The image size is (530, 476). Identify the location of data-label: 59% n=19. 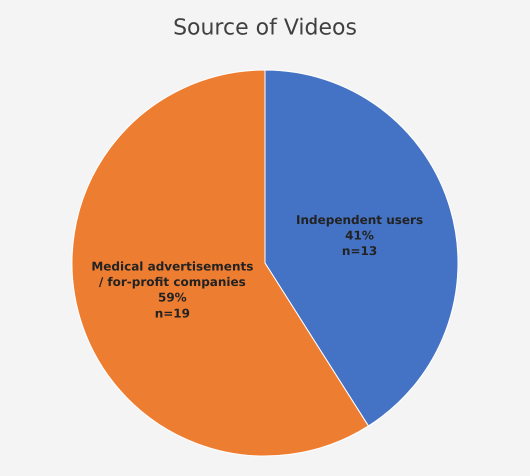
(172, 305).